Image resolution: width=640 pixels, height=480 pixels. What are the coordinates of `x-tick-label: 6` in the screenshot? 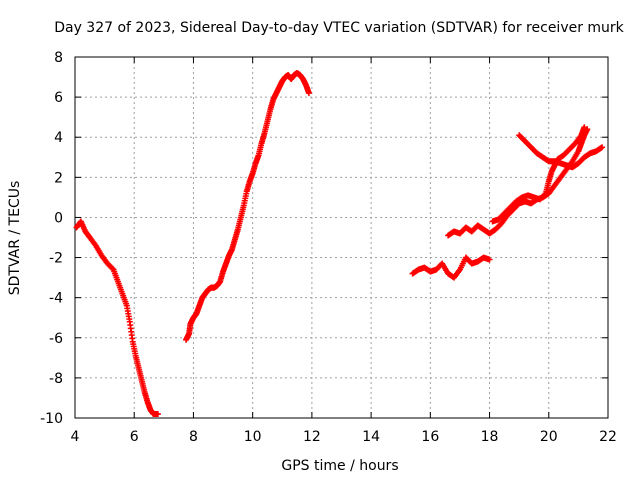 It's located at (134, 437).